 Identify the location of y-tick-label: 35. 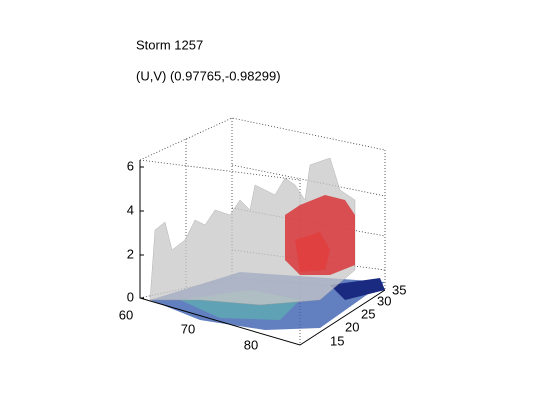
(399, 289).